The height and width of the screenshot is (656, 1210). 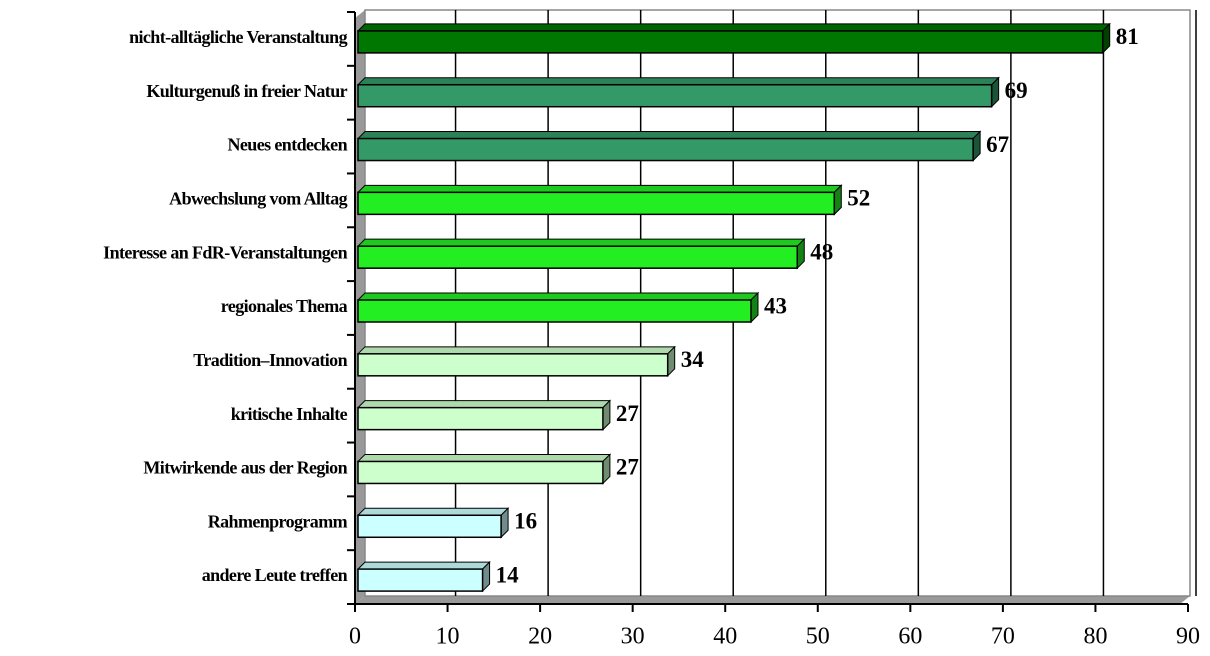 I want to click on y-tick-label: Kulturgenuß in freier Natur, so click(x=246, y=91).